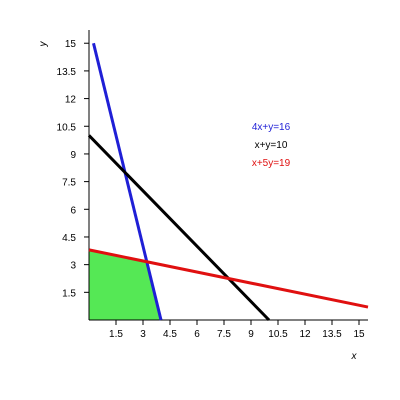  What do you see at coordinates (271, 163) in the screenshot?
I see `legend-entry-2: x+5y=19` at bounding box center [271, 163].